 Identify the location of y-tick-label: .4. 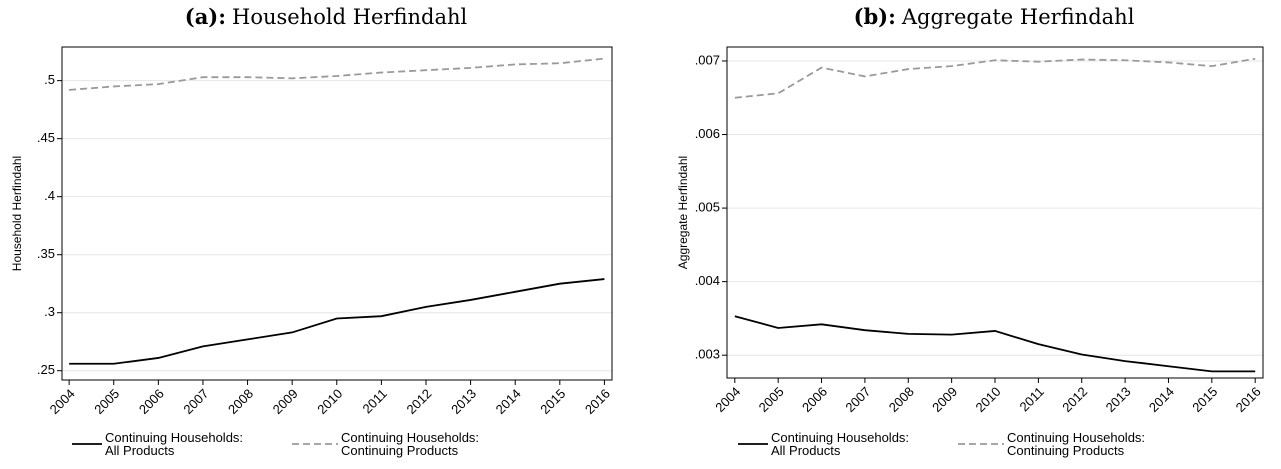
(49, 195).